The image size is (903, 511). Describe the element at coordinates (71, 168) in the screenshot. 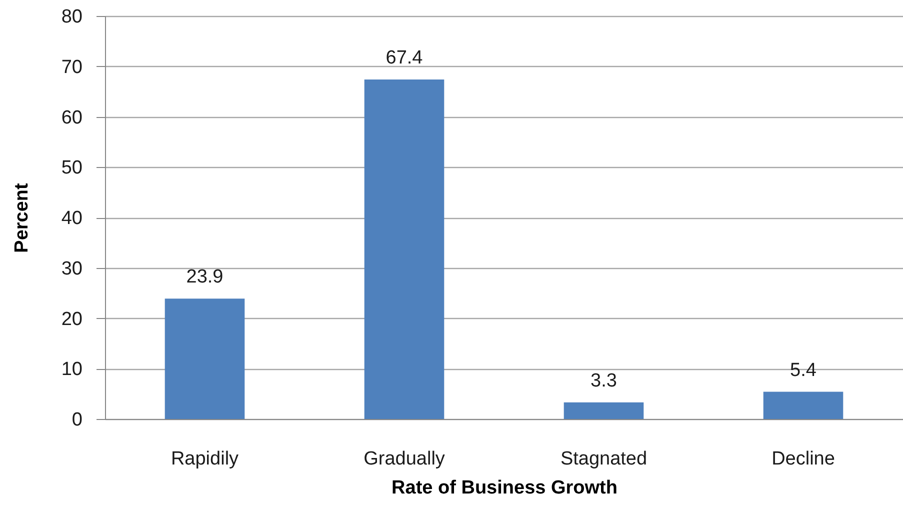

I see `y-tick-label: 50` at that location.